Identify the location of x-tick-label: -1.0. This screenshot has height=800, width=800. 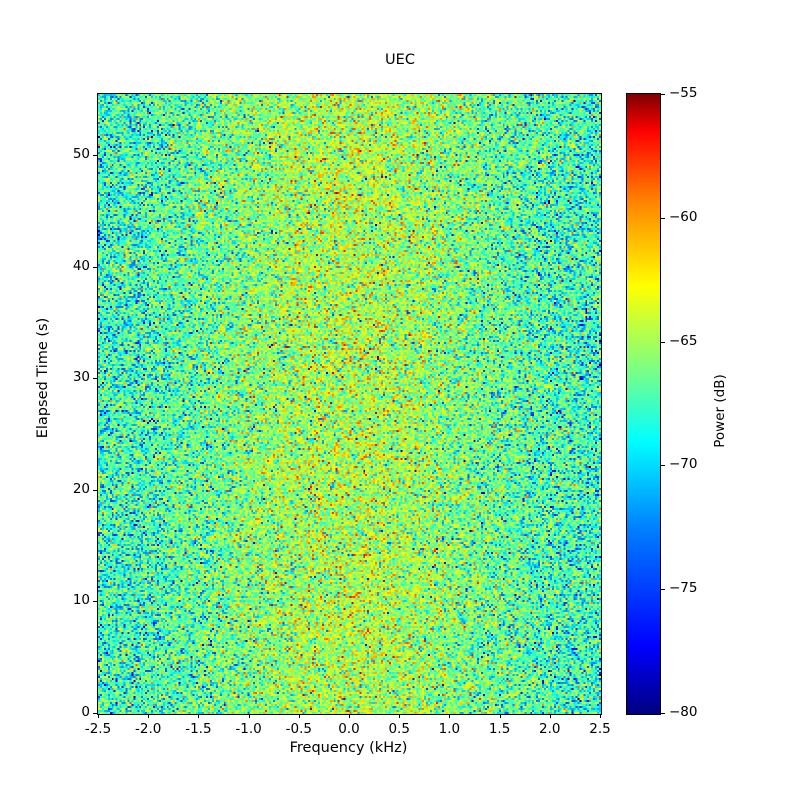
(248, 729).